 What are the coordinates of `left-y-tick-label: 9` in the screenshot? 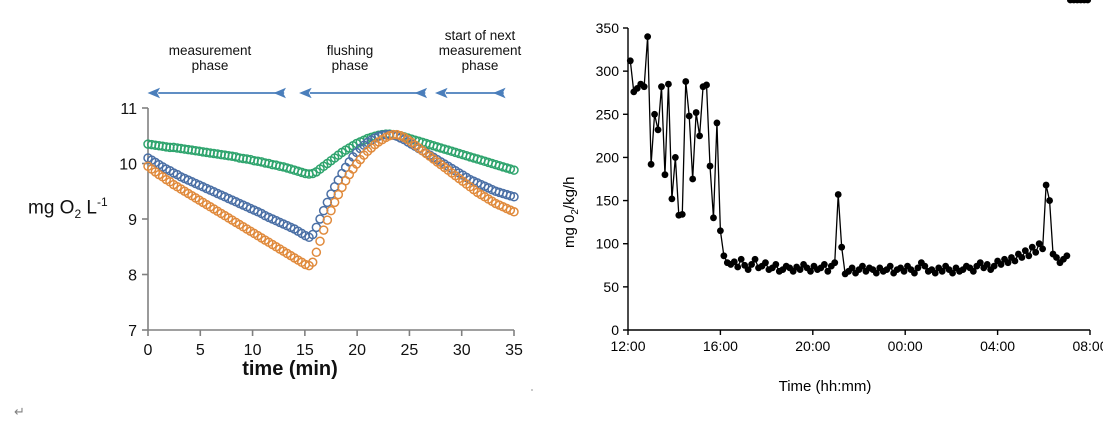 It's located at (132, 220).